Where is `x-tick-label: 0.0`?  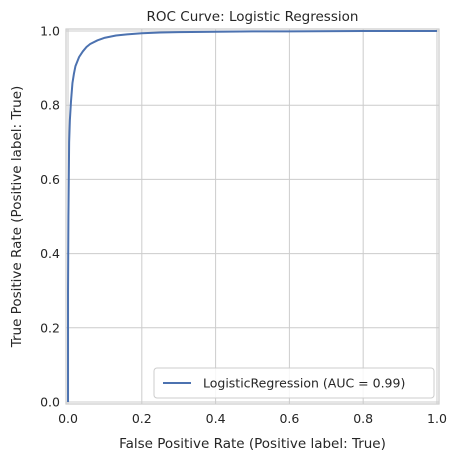 x-tick-label: 0.0 is located at coordinates (68, 418).